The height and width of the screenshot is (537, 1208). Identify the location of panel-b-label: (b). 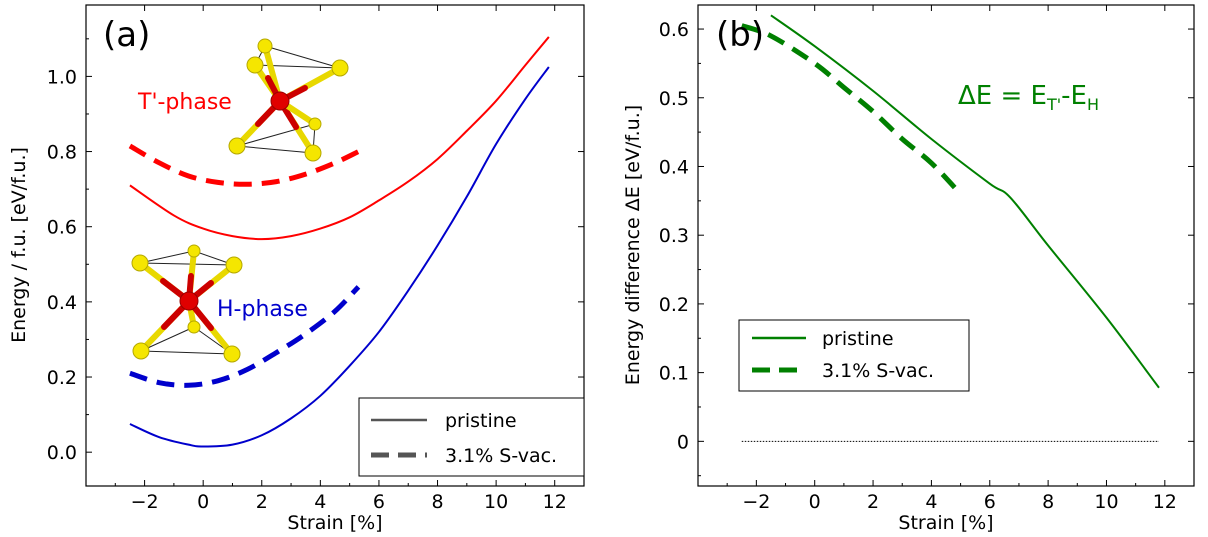
(740, 35).